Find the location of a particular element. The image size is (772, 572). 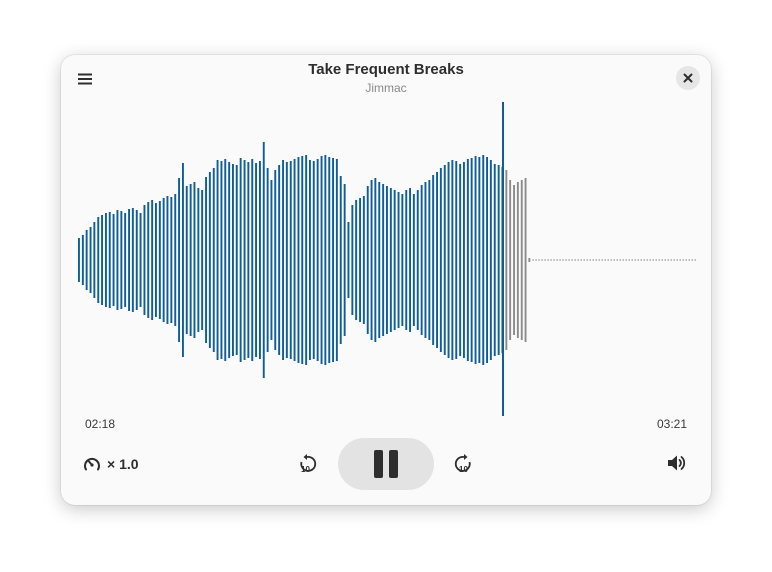

menu-icon is located at coordinates (85, 79).